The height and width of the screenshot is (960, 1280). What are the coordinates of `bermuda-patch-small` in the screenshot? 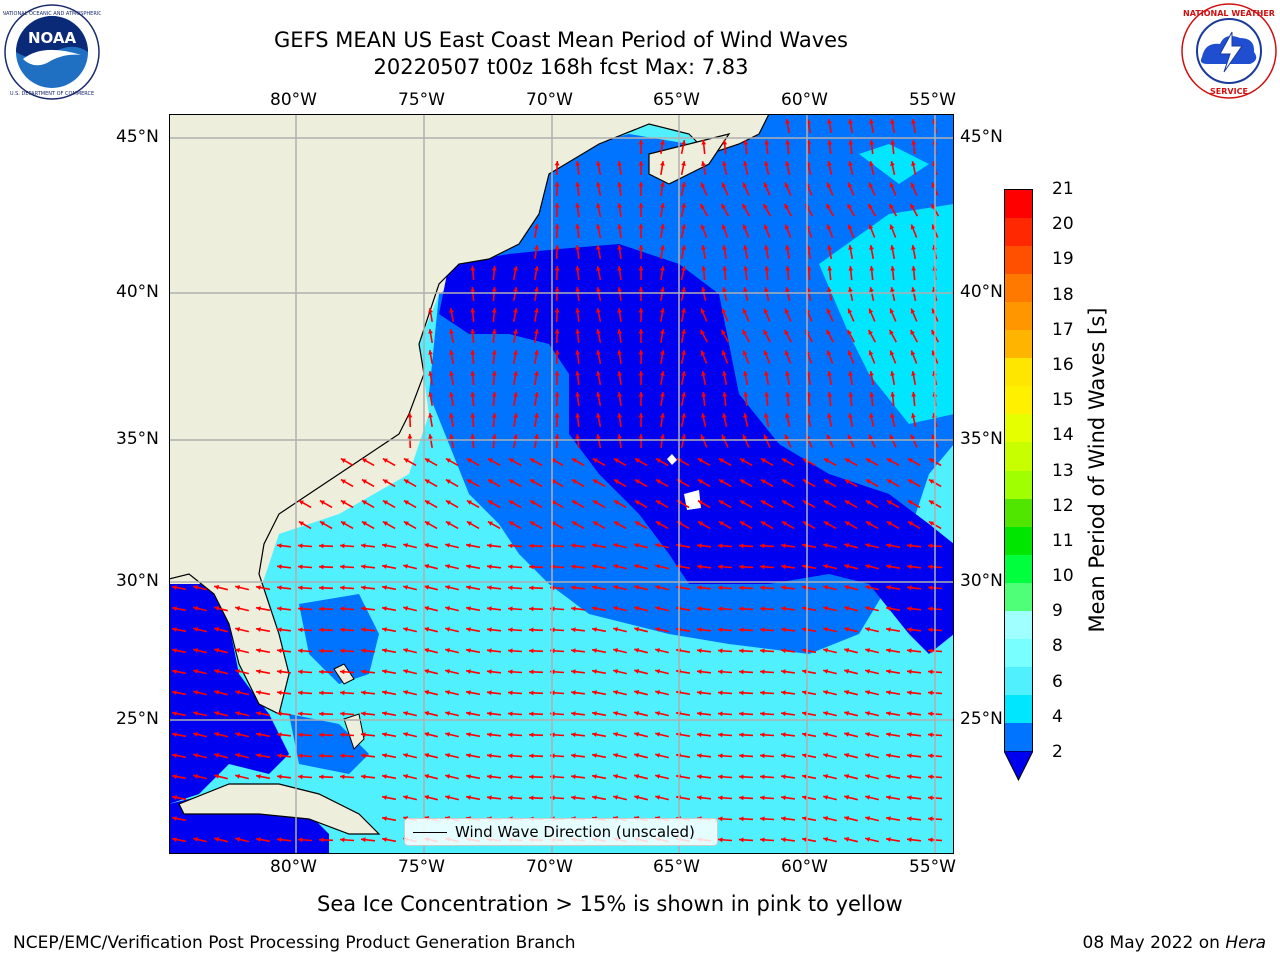 It's located at (671, 459).